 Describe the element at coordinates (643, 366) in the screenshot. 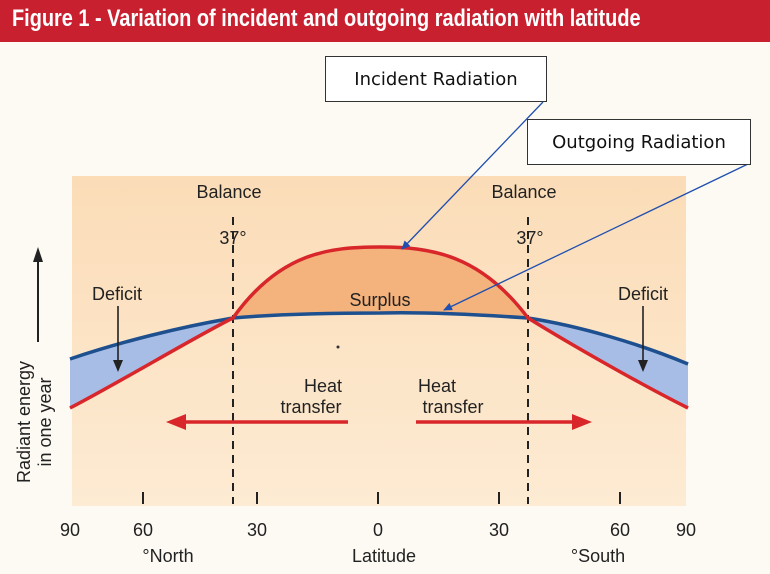

I see `deficit-right-arrow-head` at that location.